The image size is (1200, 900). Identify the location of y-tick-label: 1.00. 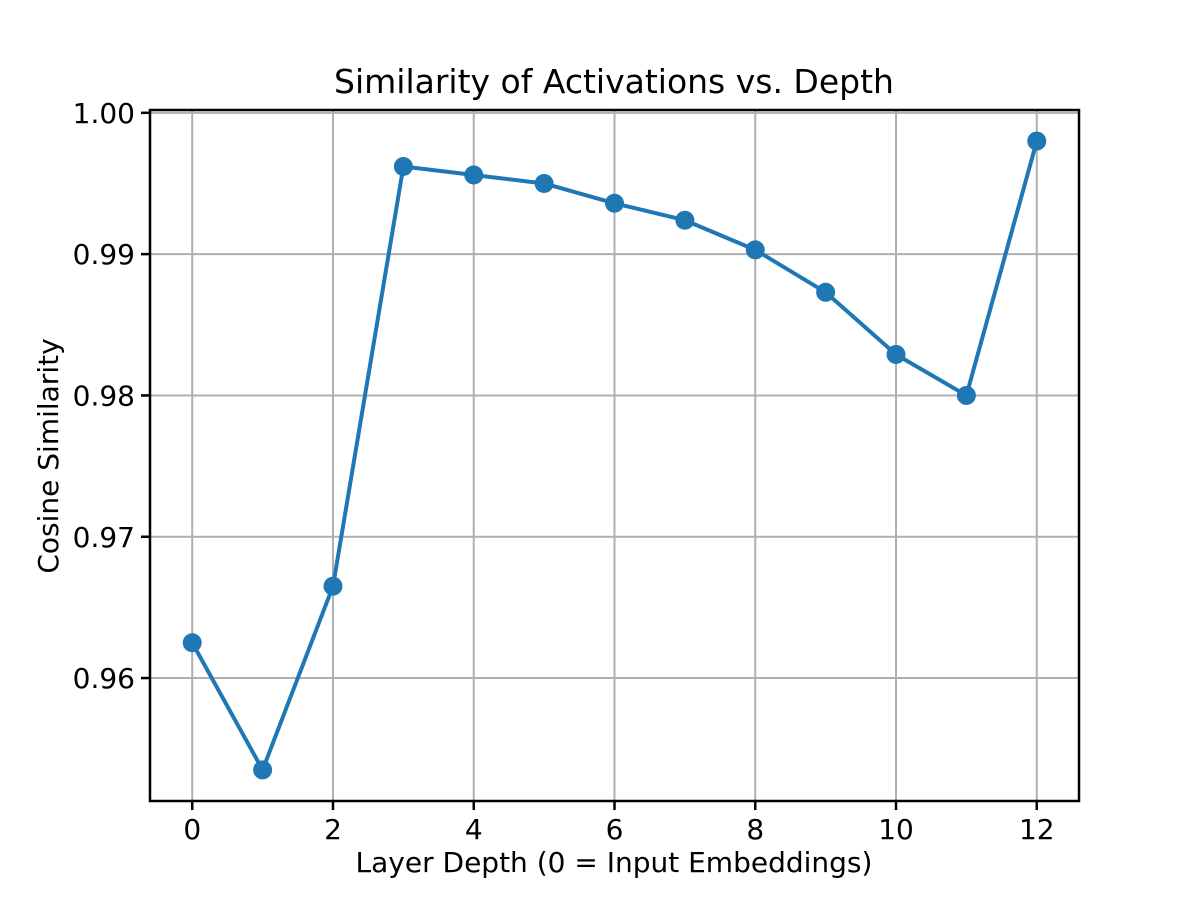
(104, 113).